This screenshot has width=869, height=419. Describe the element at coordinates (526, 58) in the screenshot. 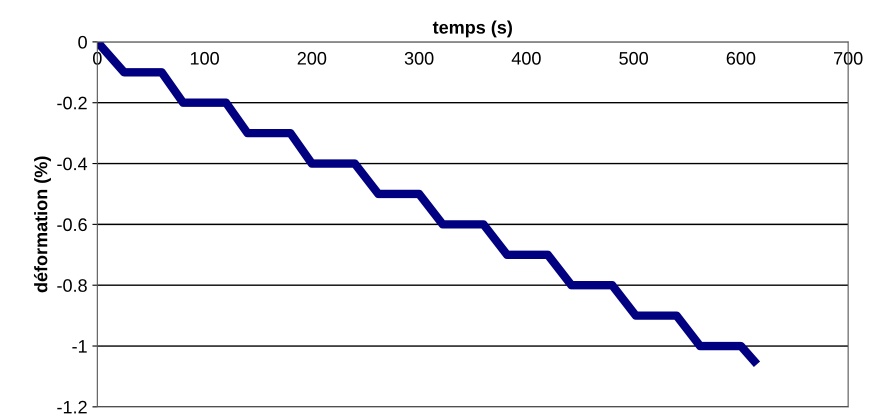

I see `x-tick-label: 400` at that location.